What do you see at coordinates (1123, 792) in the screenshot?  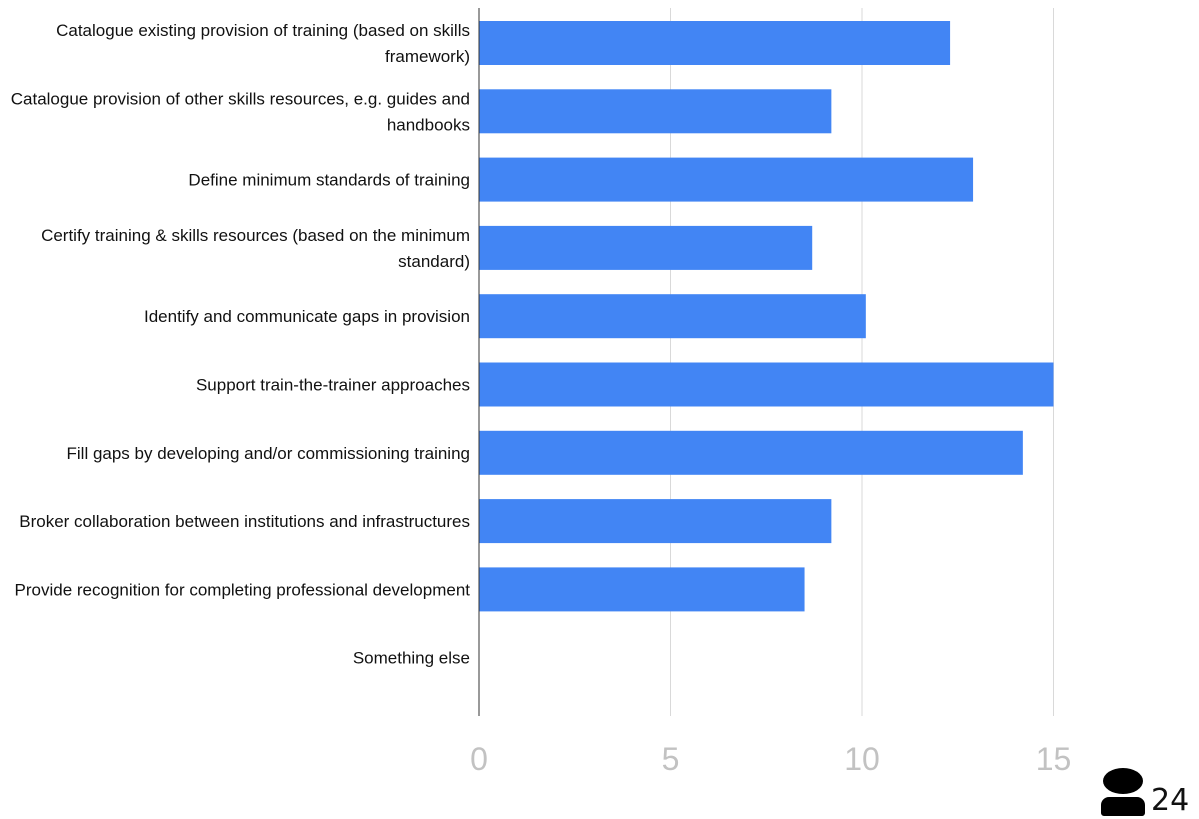 I see `person-icon` at bounding box center [1123, 792].